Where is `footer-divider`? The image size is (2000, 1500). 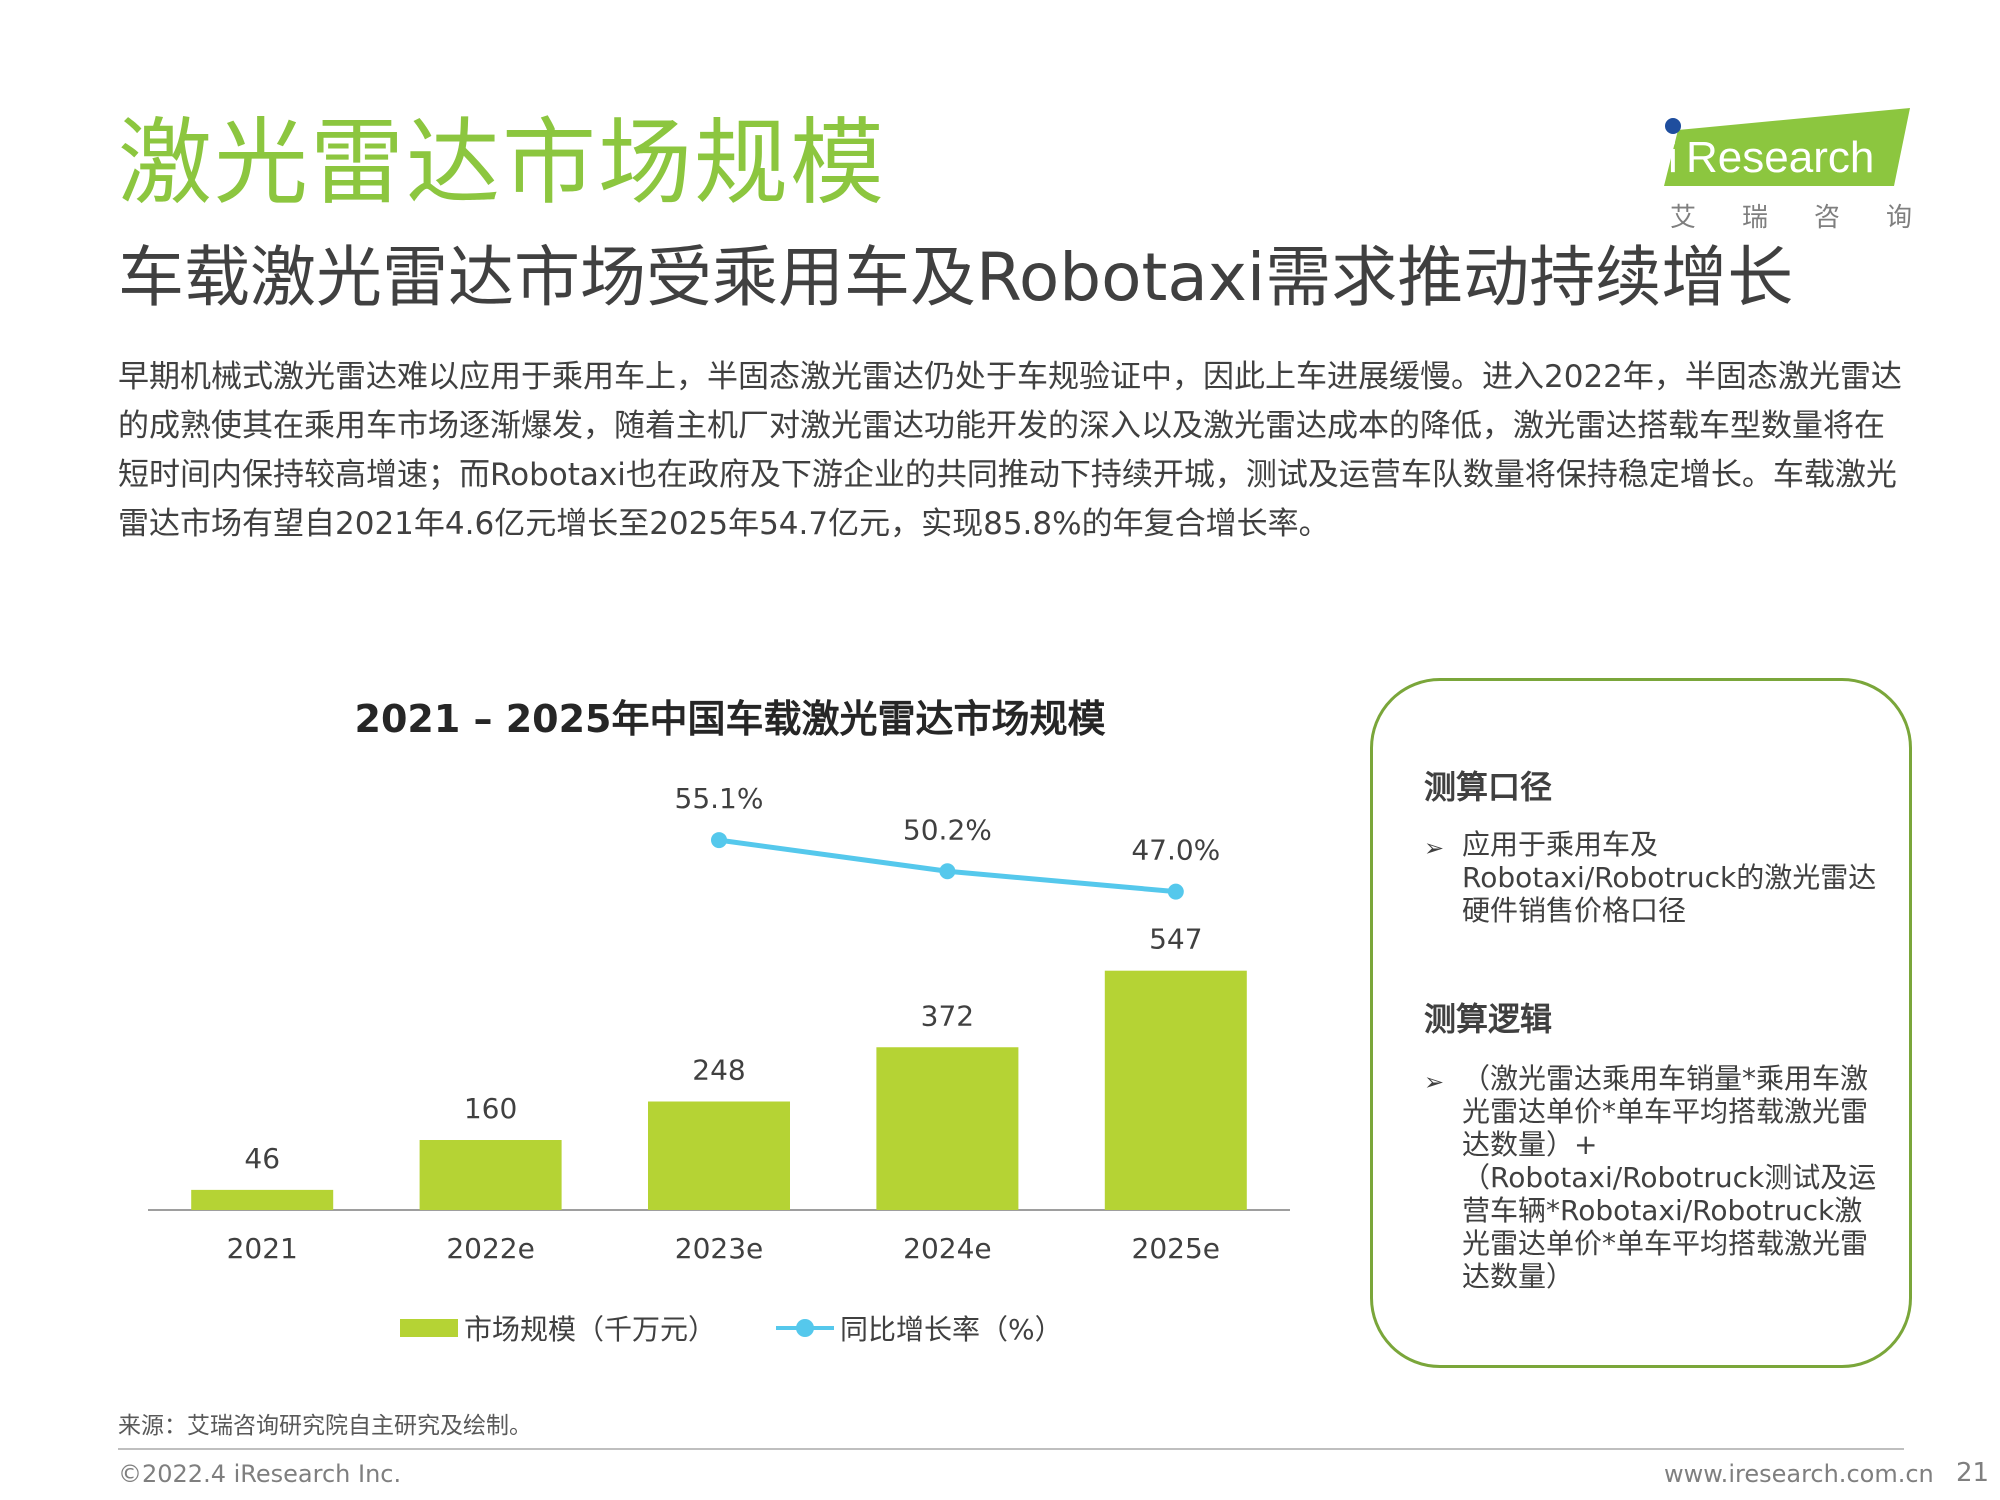
footer-divider is located at coordinates (1011, 1449).